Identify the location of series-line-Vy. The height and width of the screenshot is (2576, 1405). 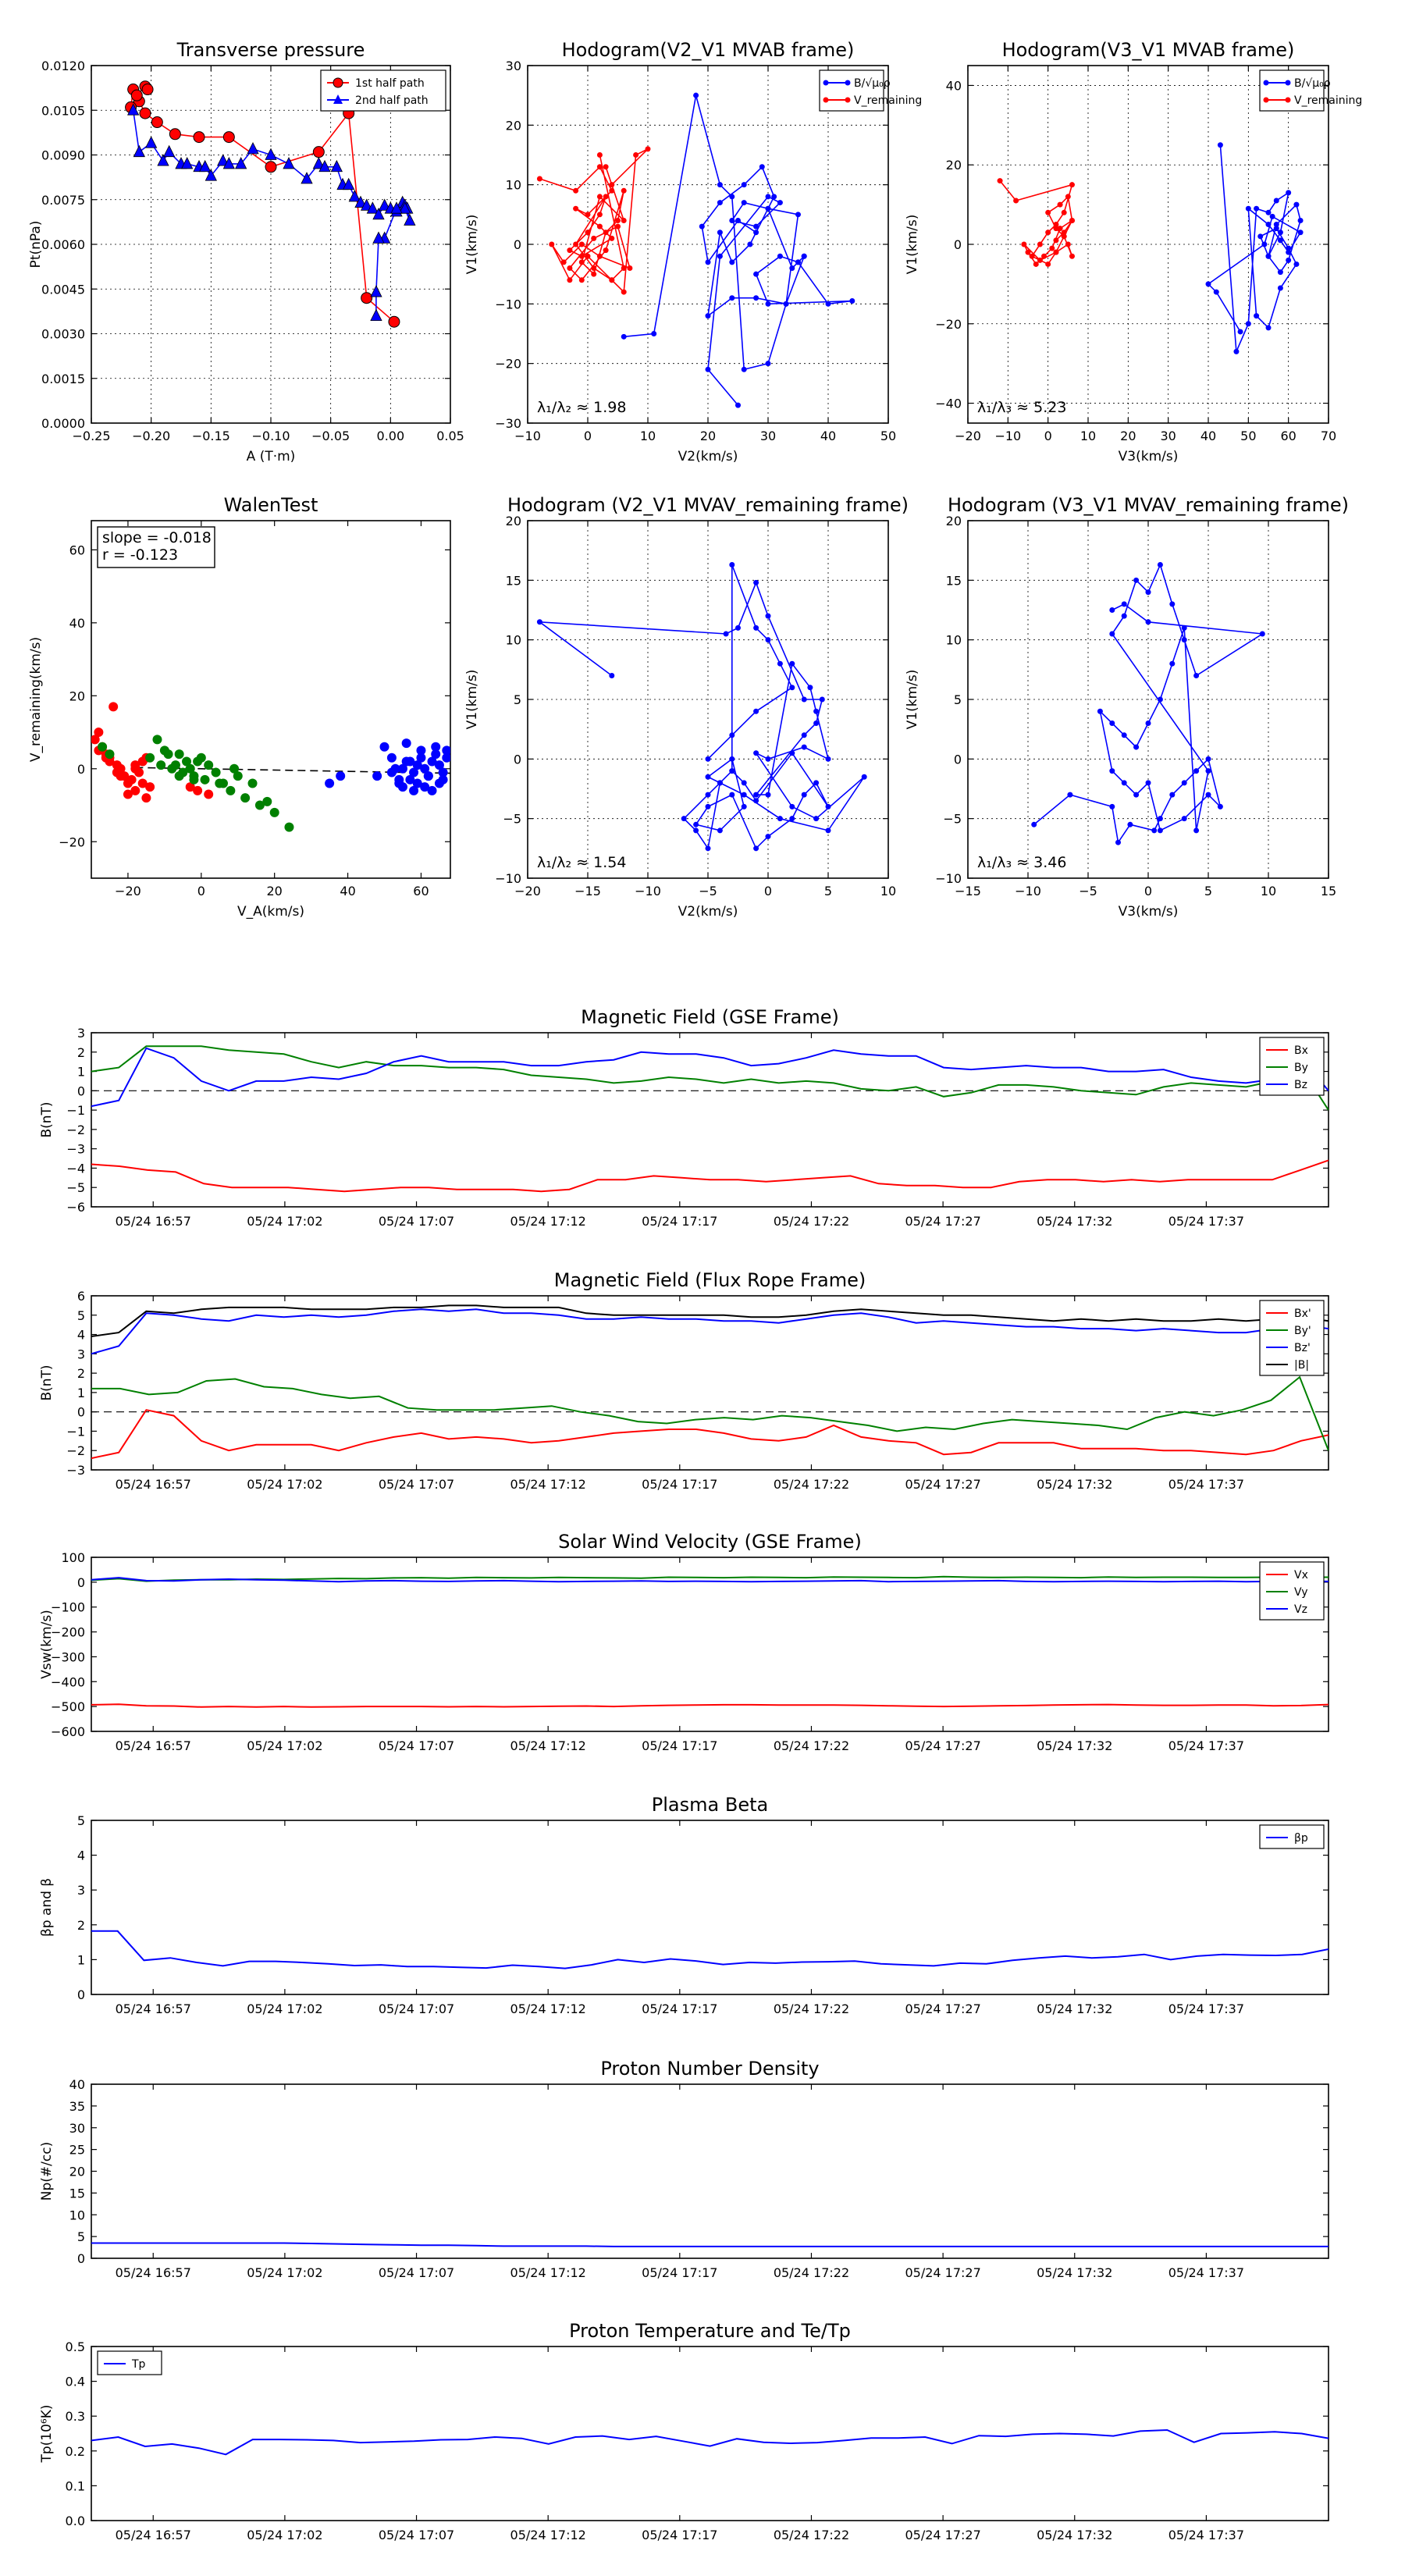
(710, 1578).